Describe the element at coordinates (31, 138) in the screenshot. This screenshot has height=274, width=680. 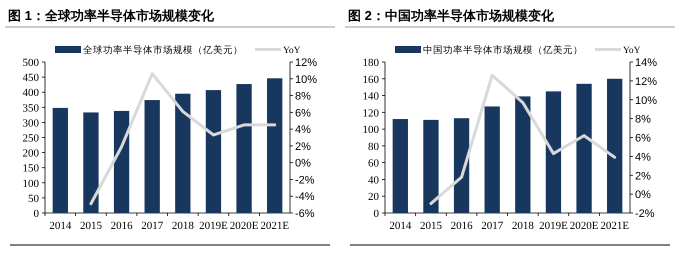
I see `y-tick-label: 250` at that location.